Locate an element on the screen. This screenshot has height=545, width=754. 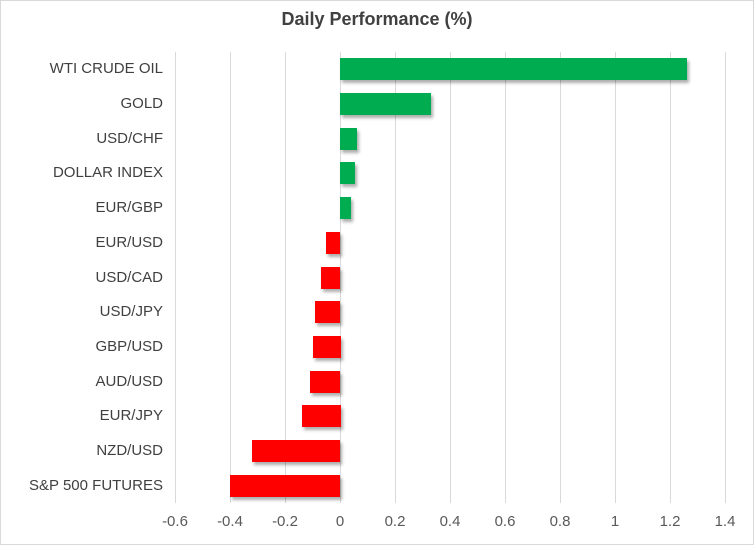
x-tick-label: 0.2 is located at coordinates (395, 521).